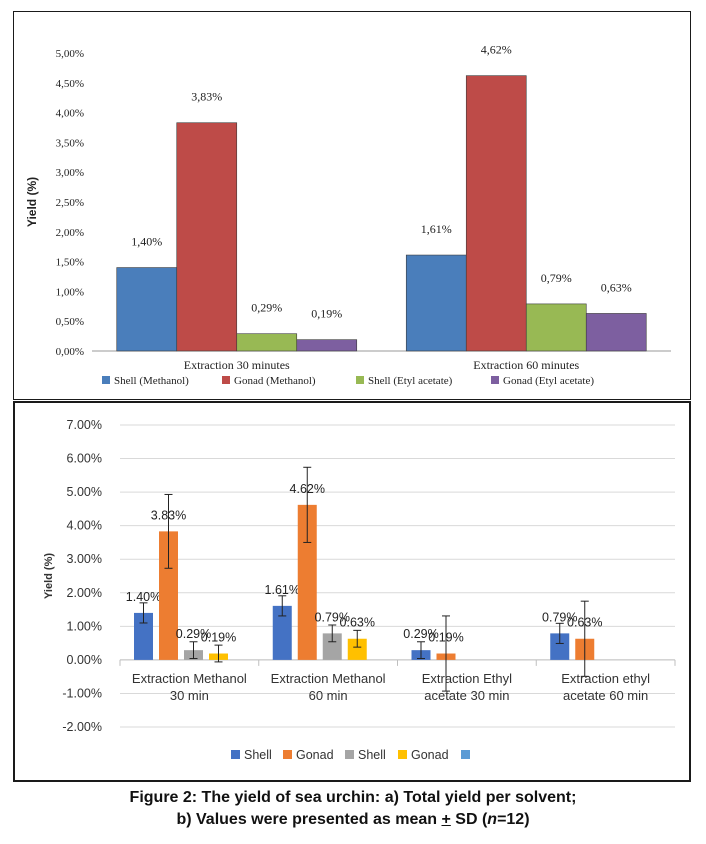 The width and height of the screenshot is (706, 844). I want to click on x-tick-label: 30 min, so click(189, 695).